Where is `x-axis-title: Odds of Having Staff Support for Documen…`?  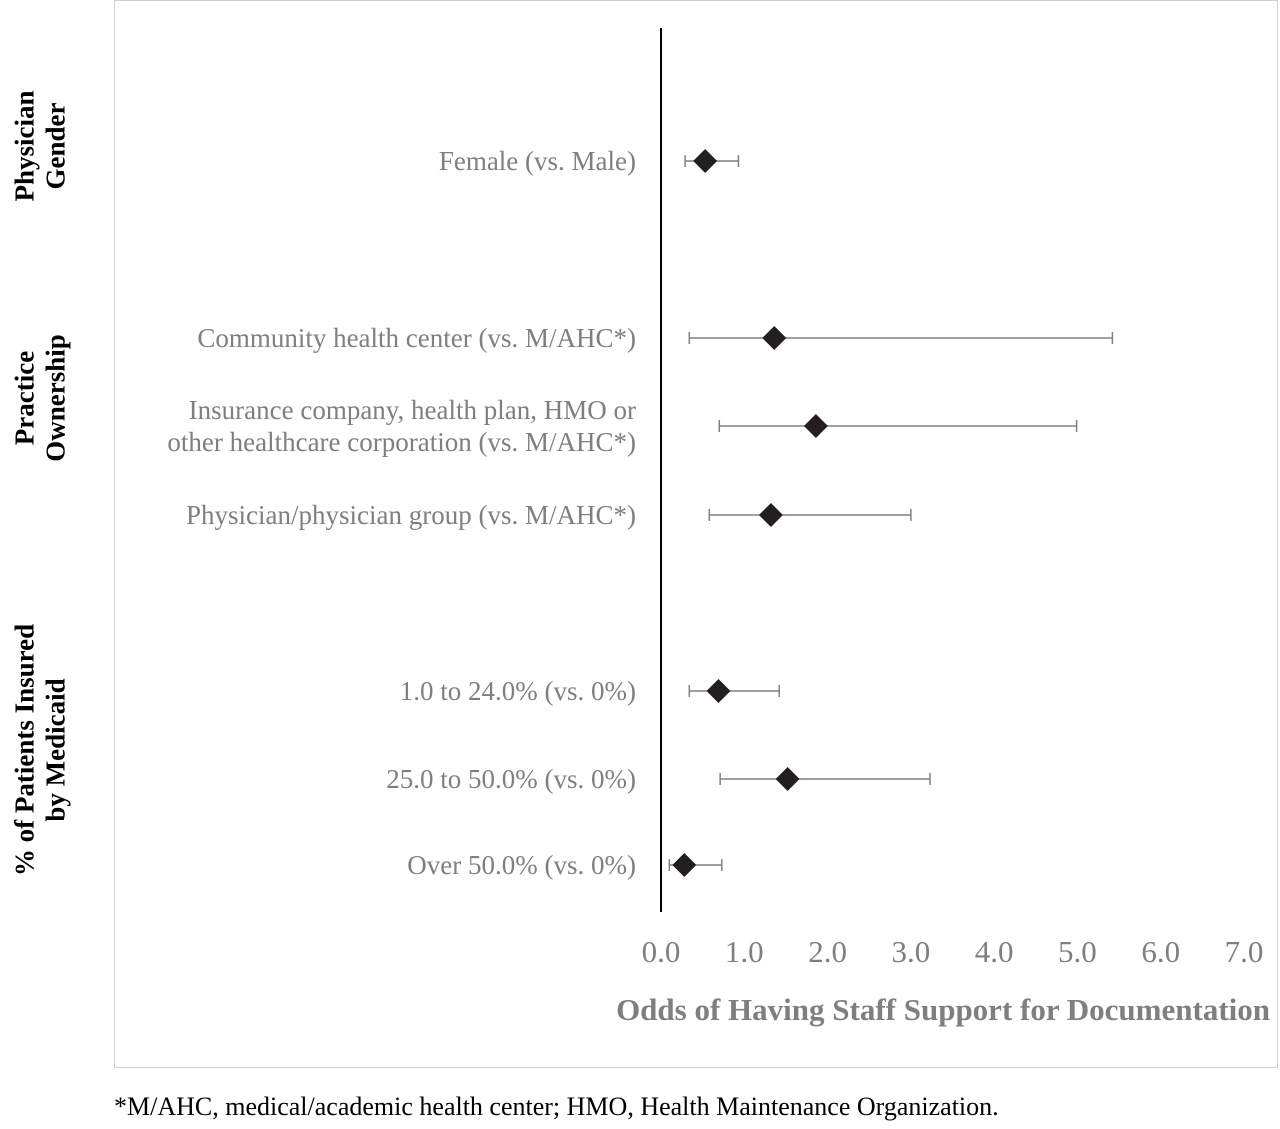 x-axis-title: Odds of Having Staff Support for Documen… is located at coordinates (943, 1009).